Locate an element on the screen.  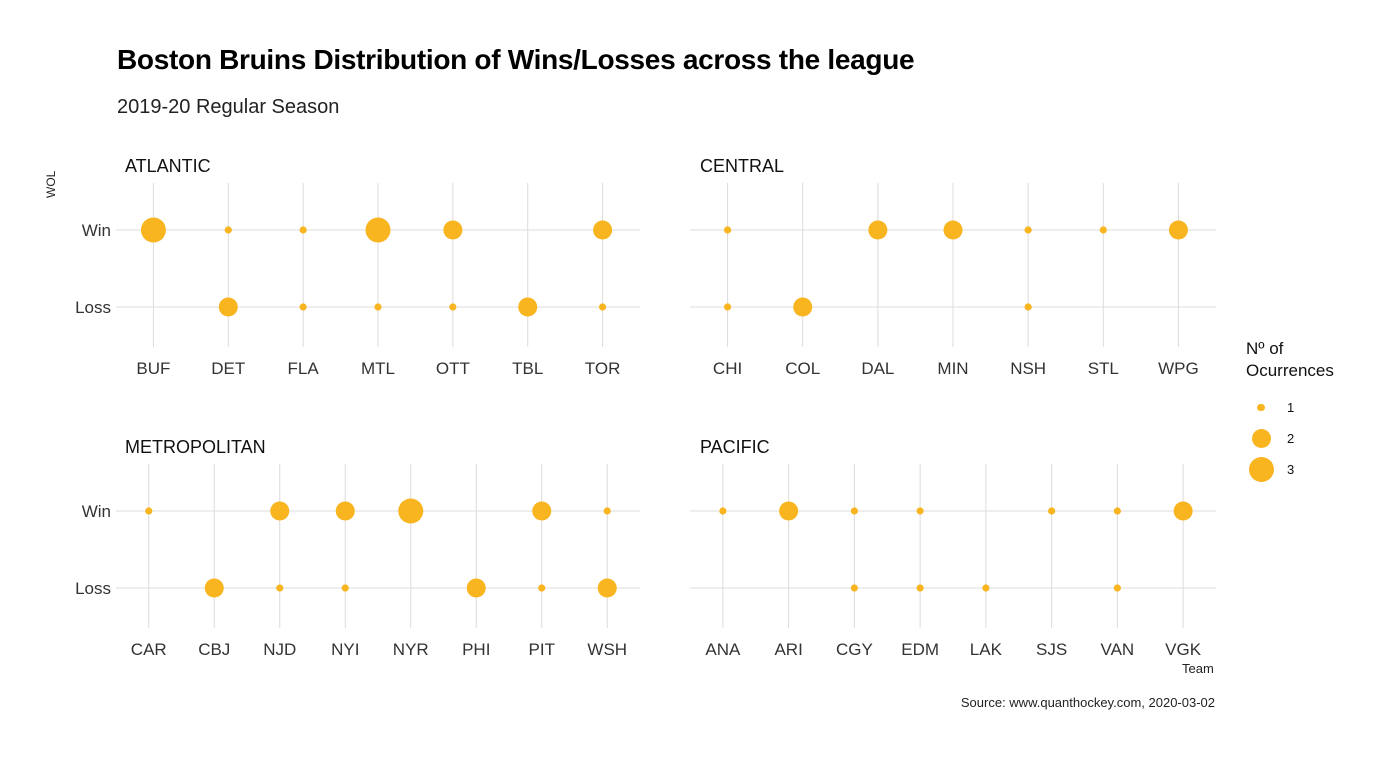
x-tick-van: VAN is located at coordinates (1118, 649).